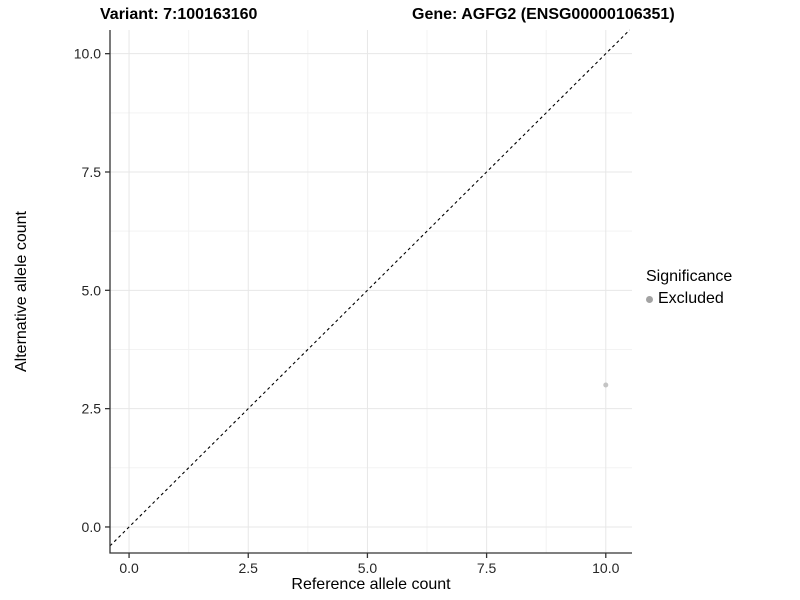 The height and width of the screenshot is (600, 800). I want to click on legend-dot-icon, so click(649, 299).